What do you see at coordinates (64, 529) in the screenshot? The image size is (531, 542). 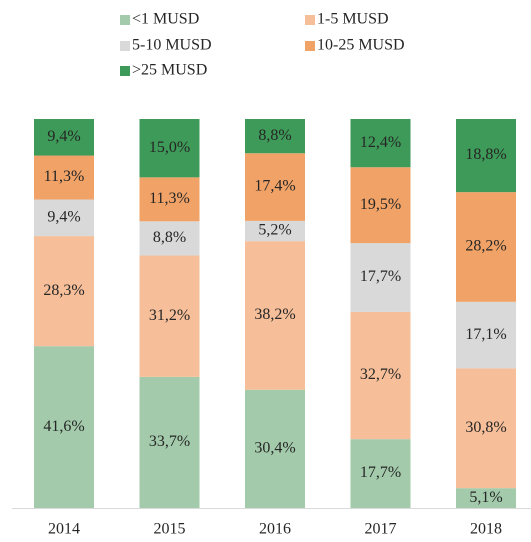 I see `x-tick-label: 2014` at bounding box center [64, 529].